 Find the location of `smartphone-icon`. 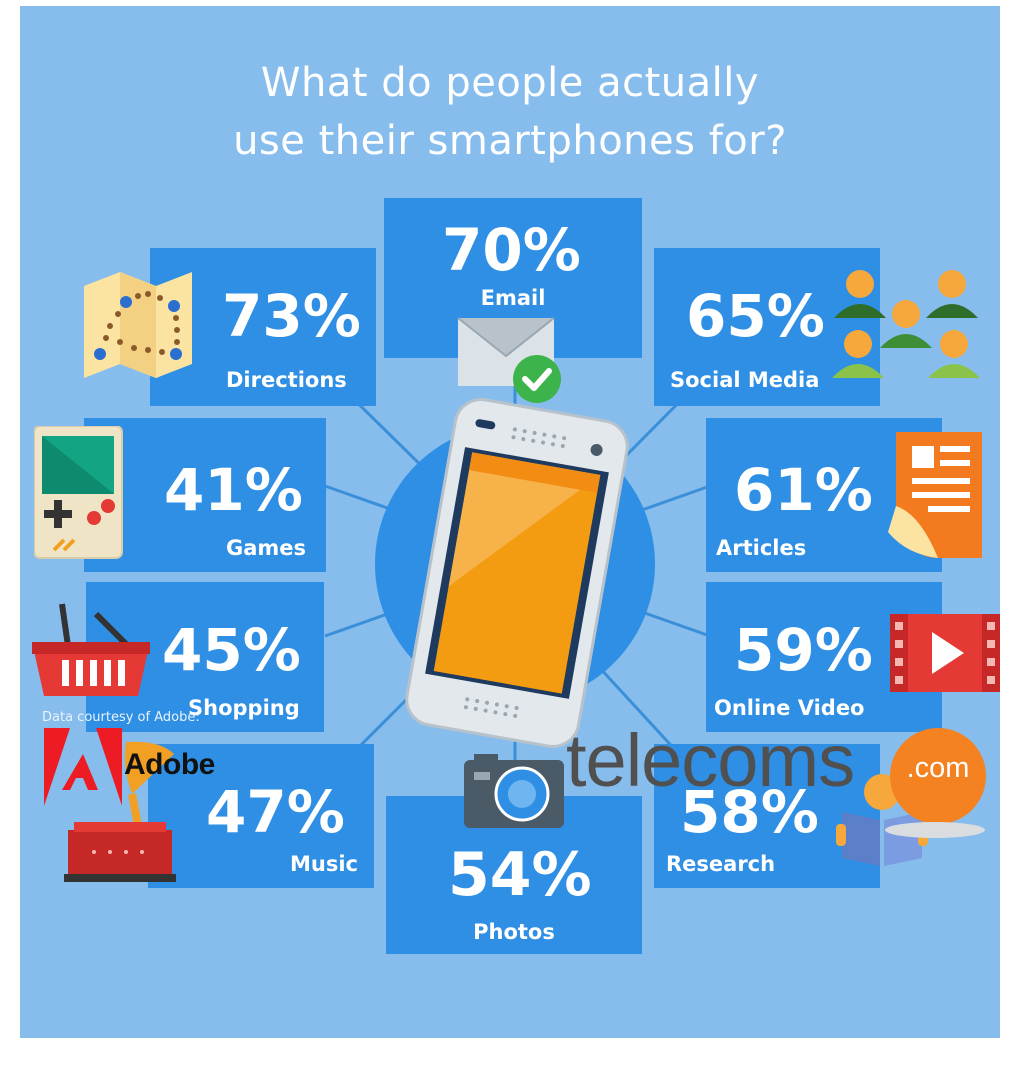

smartphone-icon is located at coordinates (517, 573).